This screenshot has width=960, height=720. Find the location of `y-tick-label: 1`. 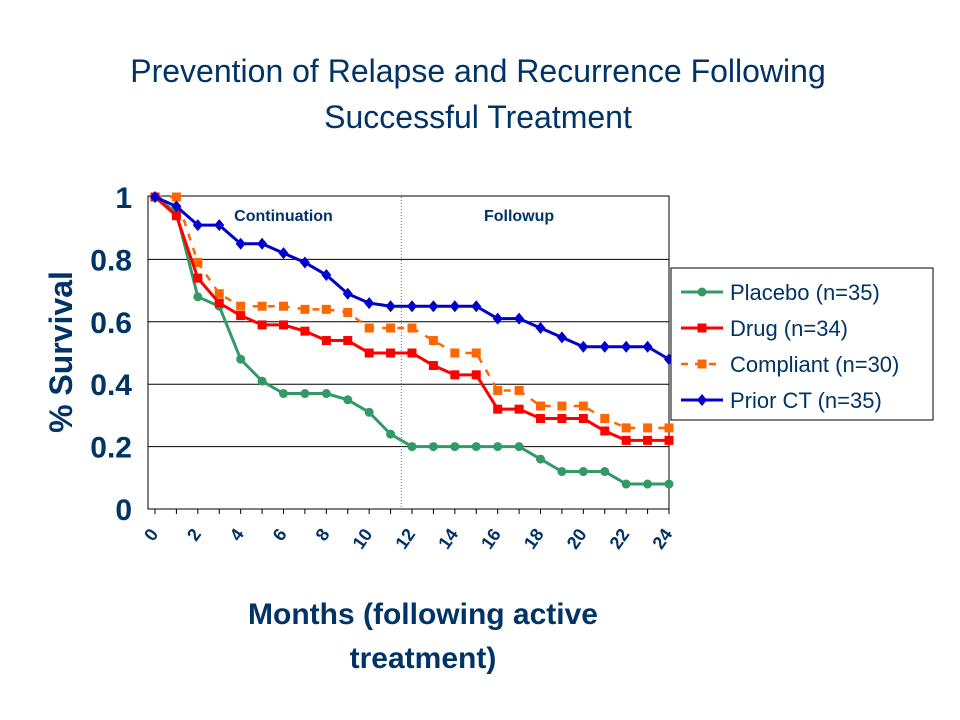

y-tick-label: 1 is located at coordinates (123, 198).